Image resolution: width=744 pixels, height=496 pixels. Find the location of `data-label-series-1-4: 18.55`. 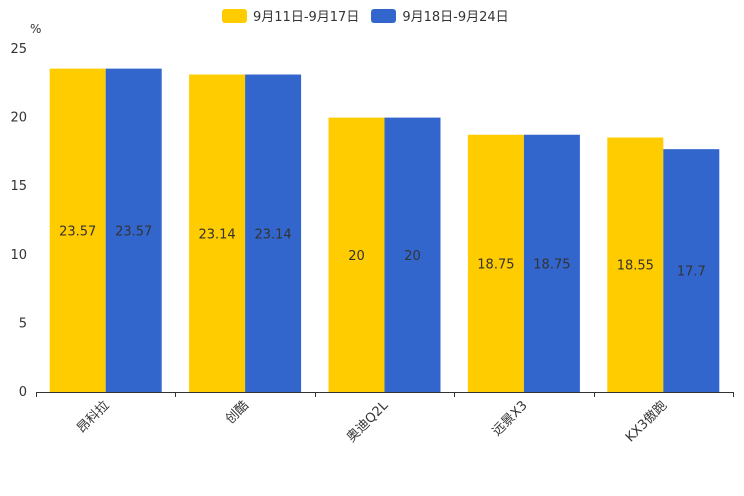

data-label-series-1-4: 18.55 is located at coordinates (635, 266).